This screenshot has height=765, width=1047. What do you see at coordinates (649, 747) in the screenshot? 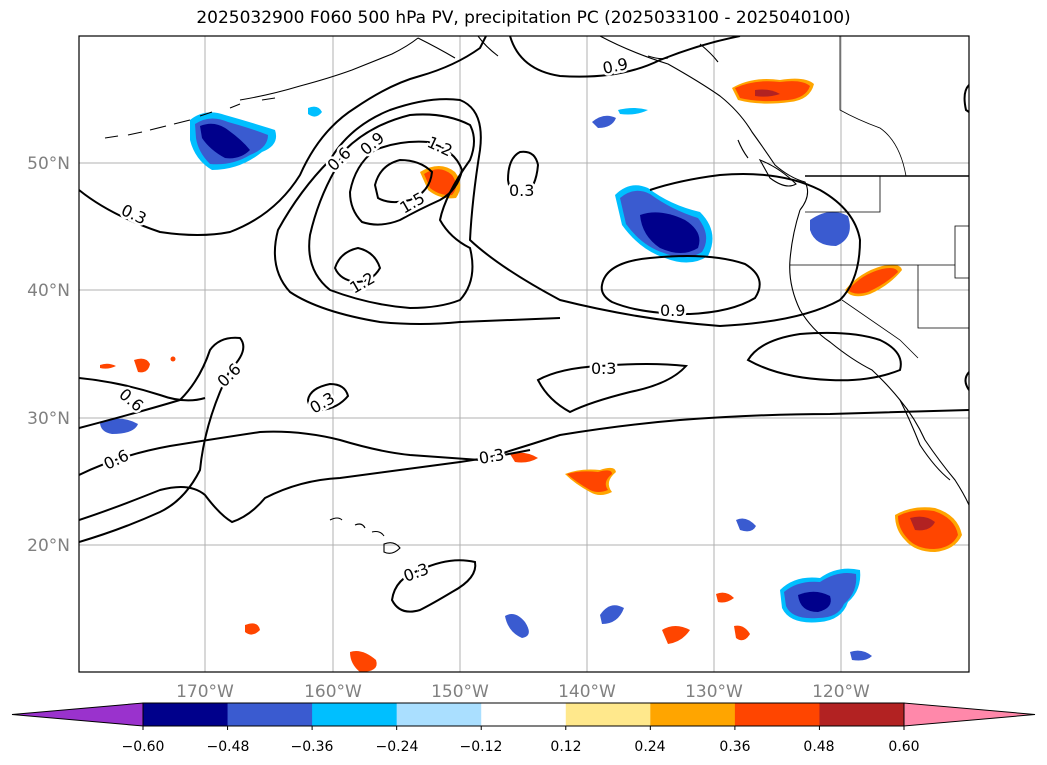
I see `colorbar-tick-label: 0.24` at bounding box center [649, 747].